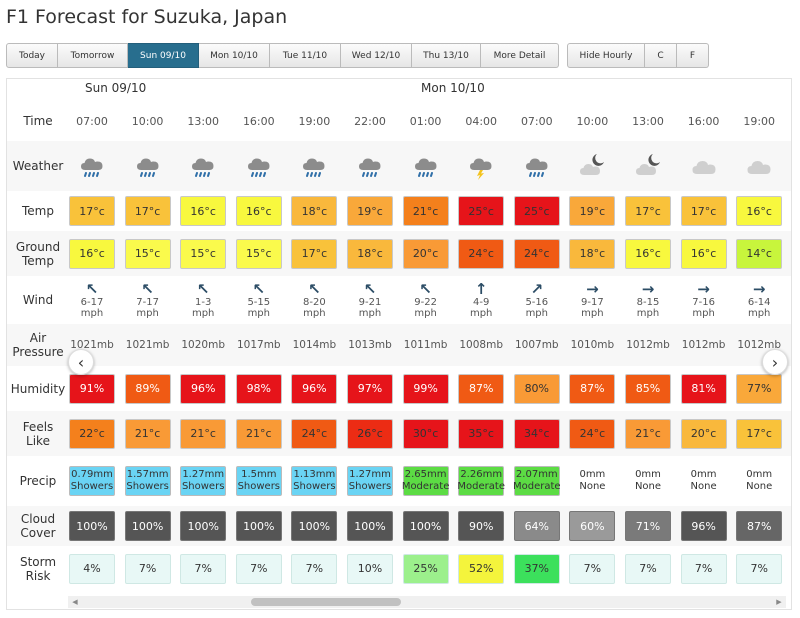 Image resolution: width=800 pixels, height=618 pixels. What do you see at coordinates (147, 388) in the screenshot?
I see `humidity-value: 89%` at bounding box center [147, 388].